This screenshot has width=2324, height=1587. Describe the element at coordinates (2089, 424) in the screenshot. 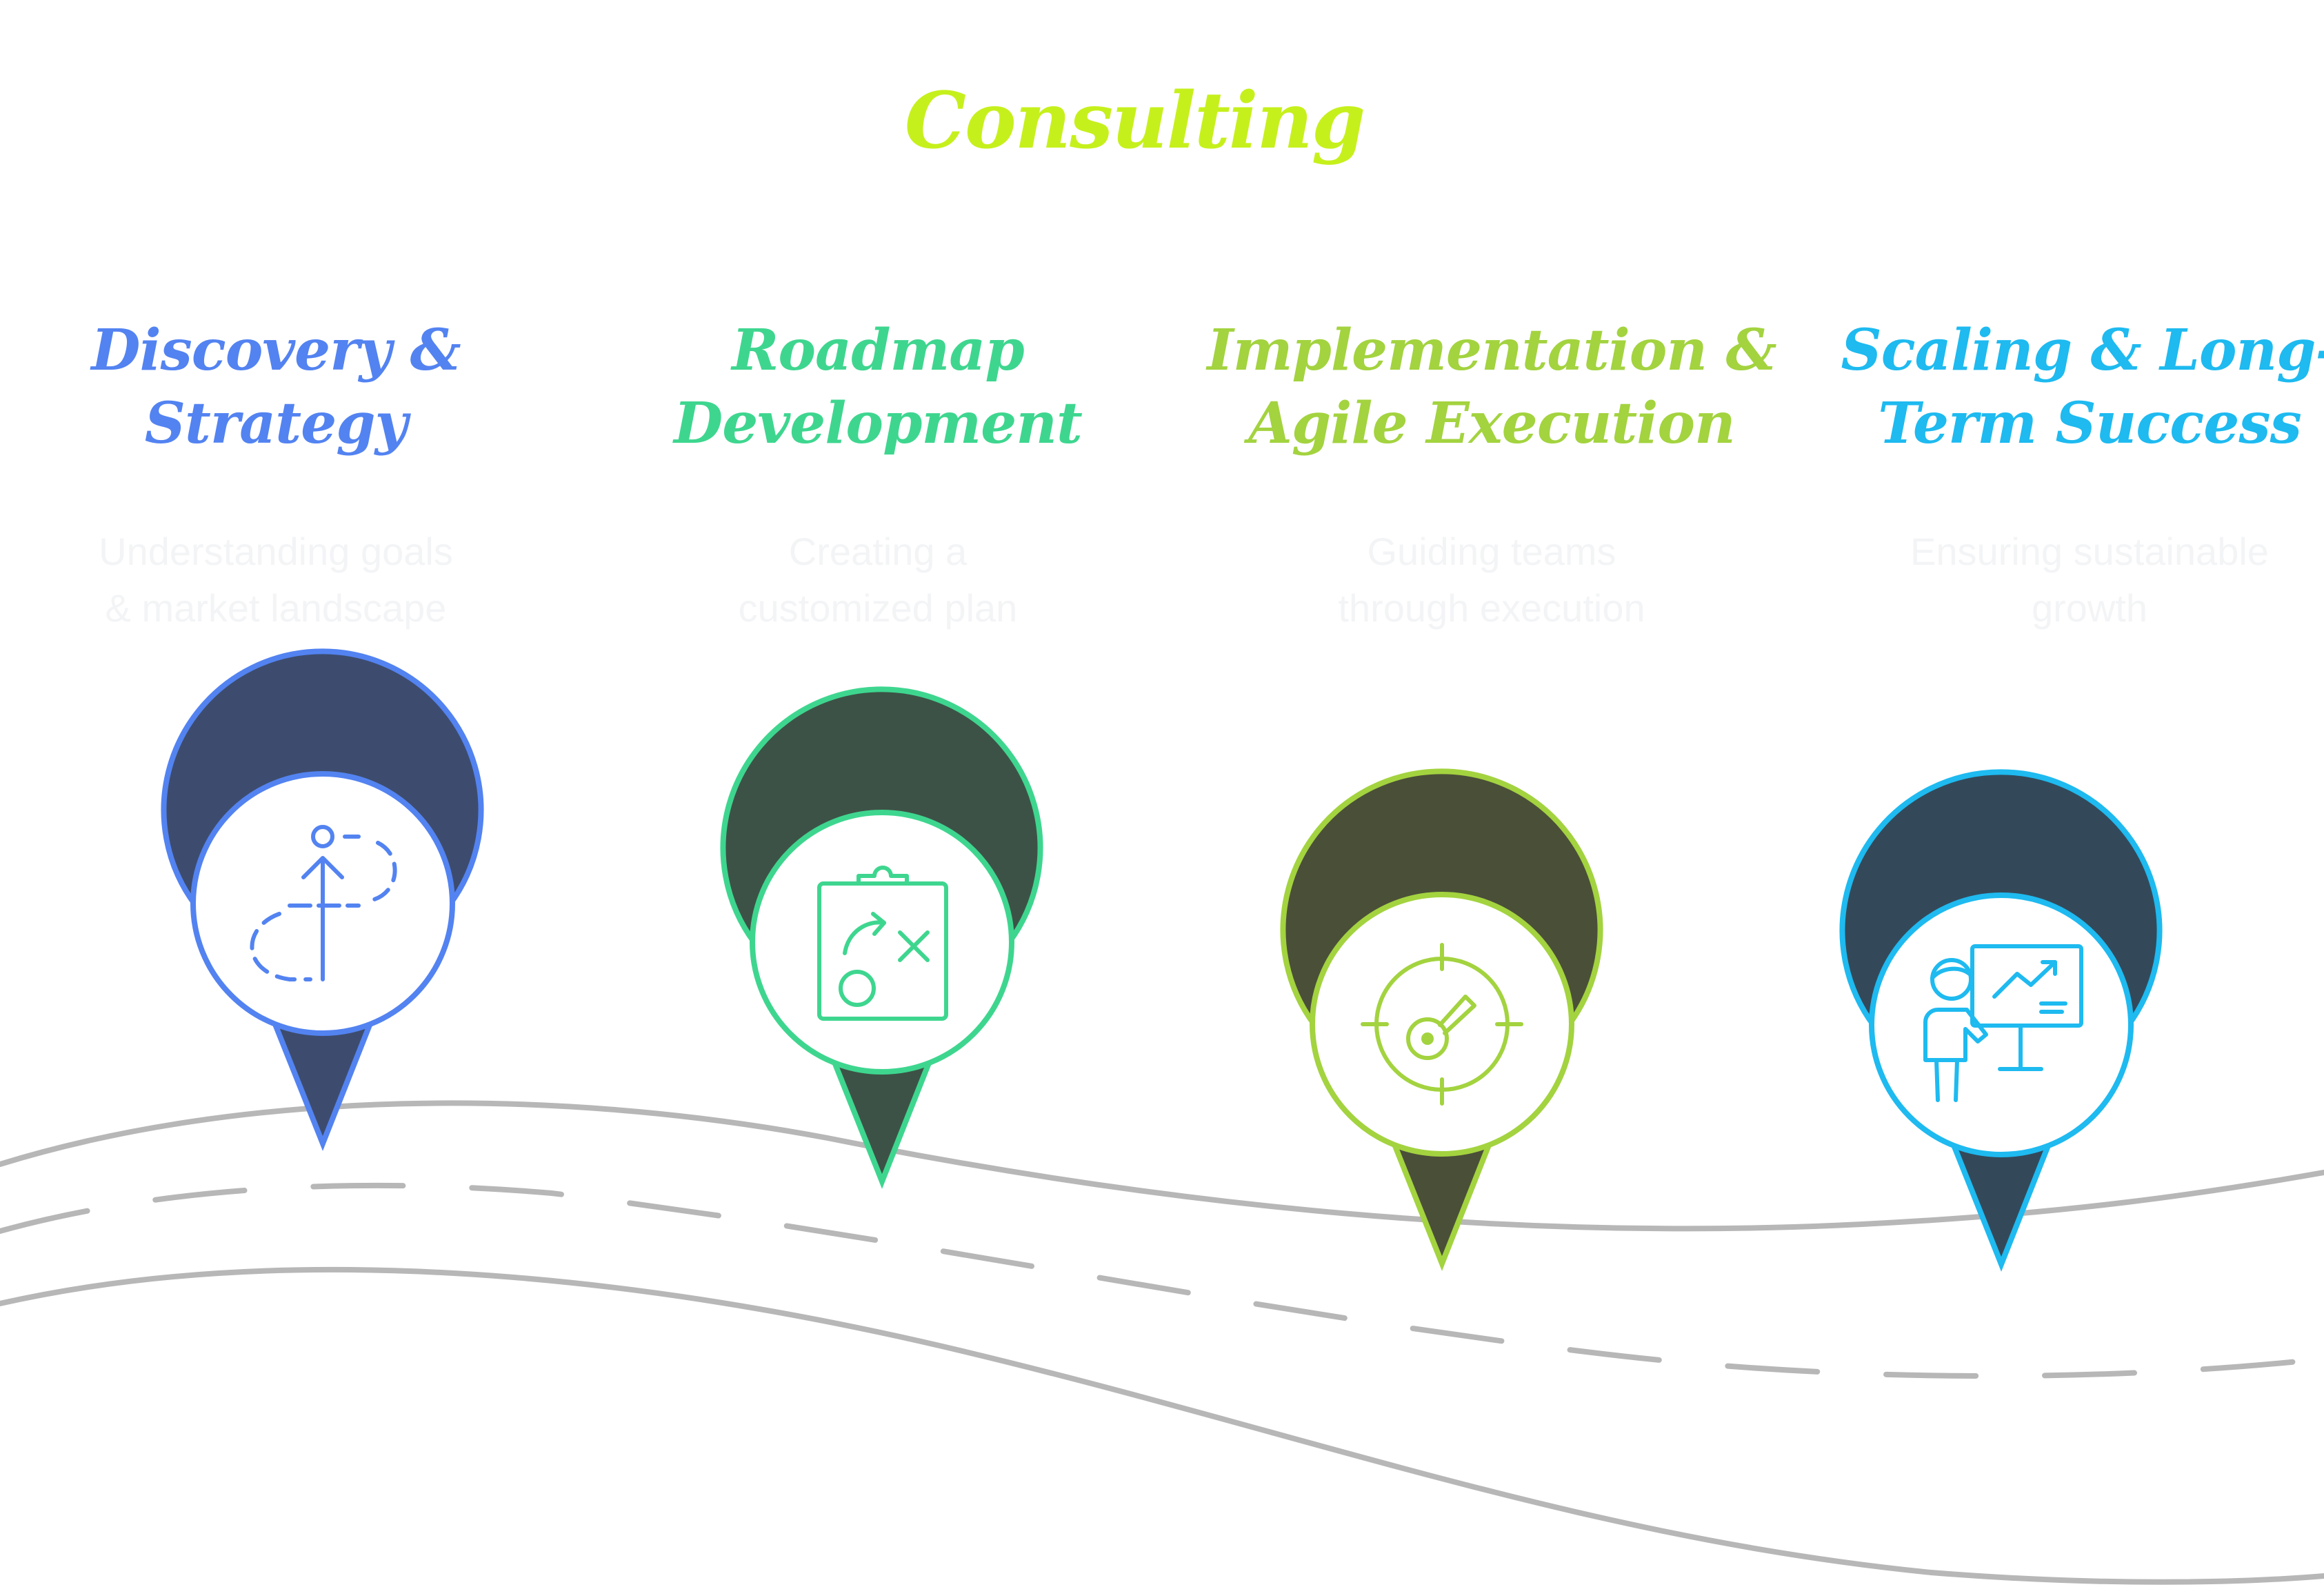

I see `stage-title-line: Term Success` at that location.